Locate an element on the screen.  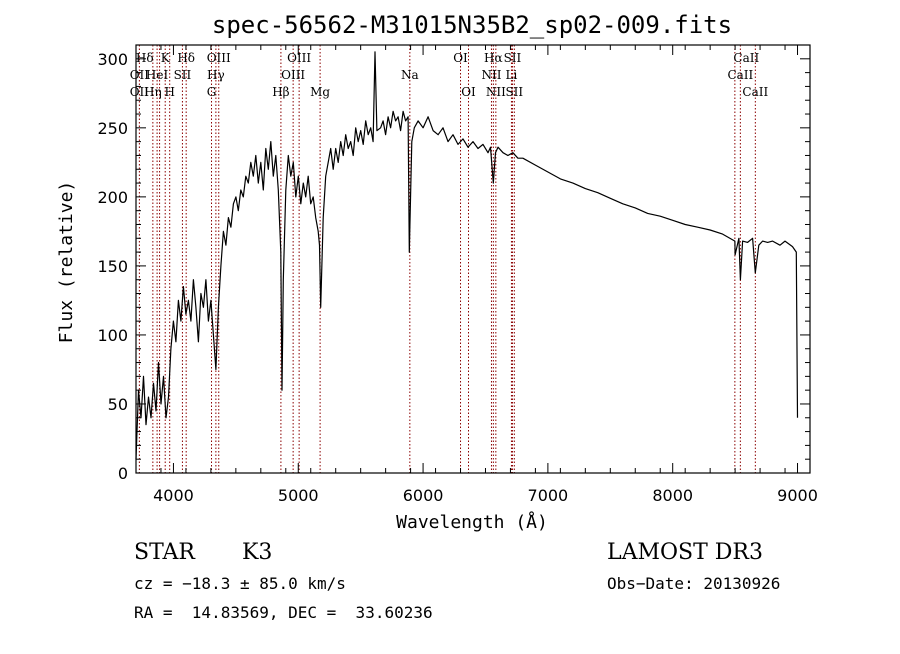
y-tick-label: 250 is located at coordinates (112, 128).